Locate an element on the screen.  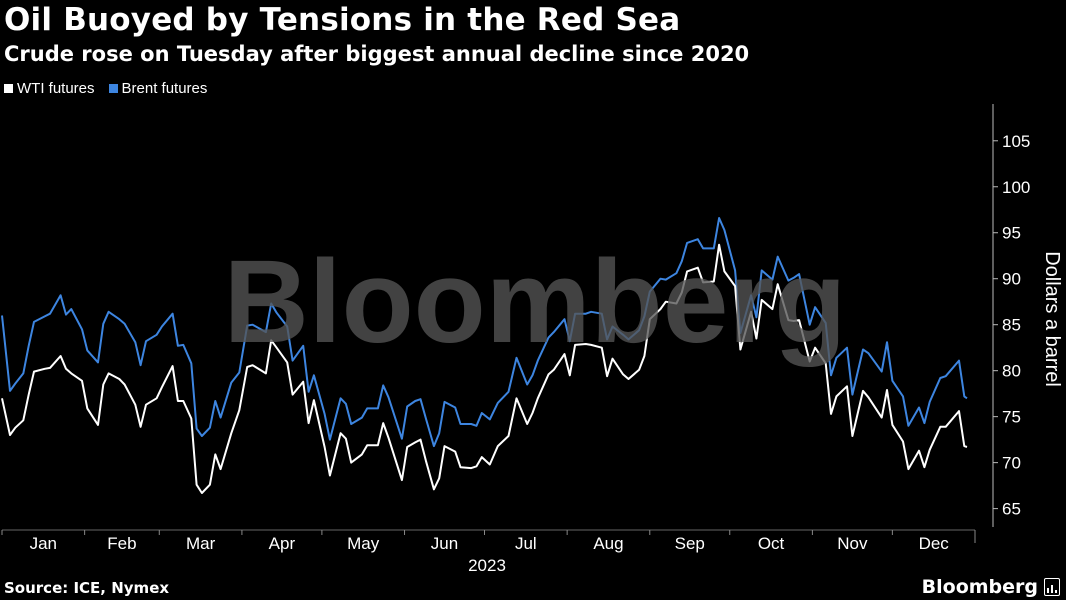
y-axis-label: Dollars a barrel is located at coordinates (1052, 319).